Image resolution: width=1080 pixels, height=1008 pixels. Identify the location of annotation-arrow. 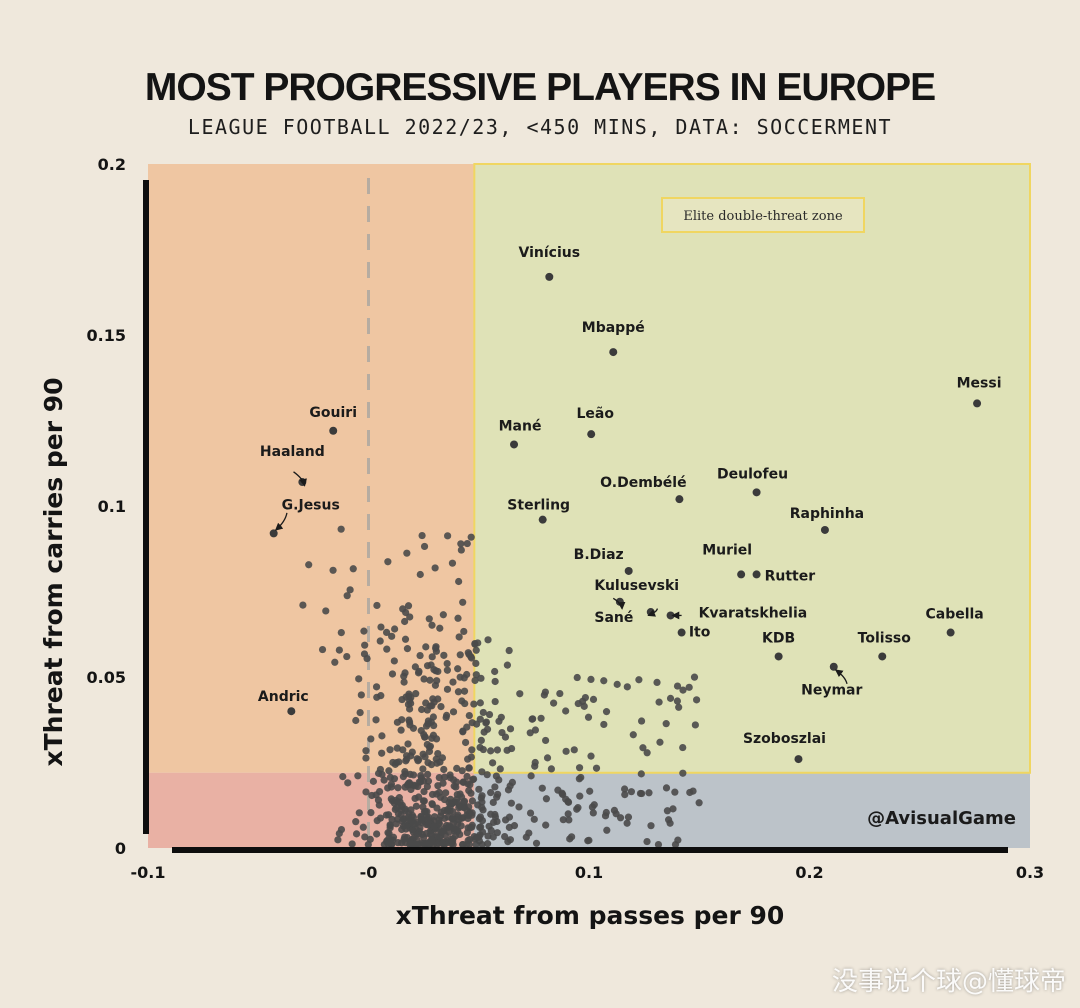
(841, 677).